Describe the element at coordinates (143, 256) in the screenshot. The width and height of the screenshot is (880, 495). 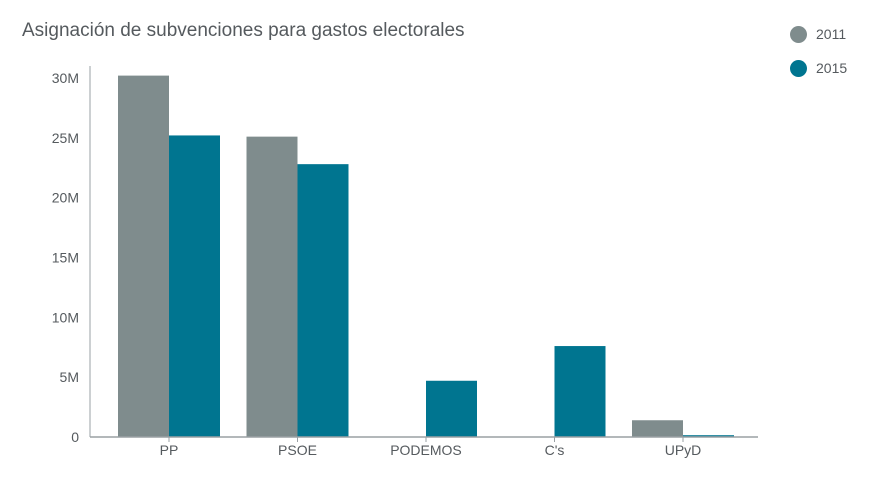
I see `bar-pp-2011` at that location.